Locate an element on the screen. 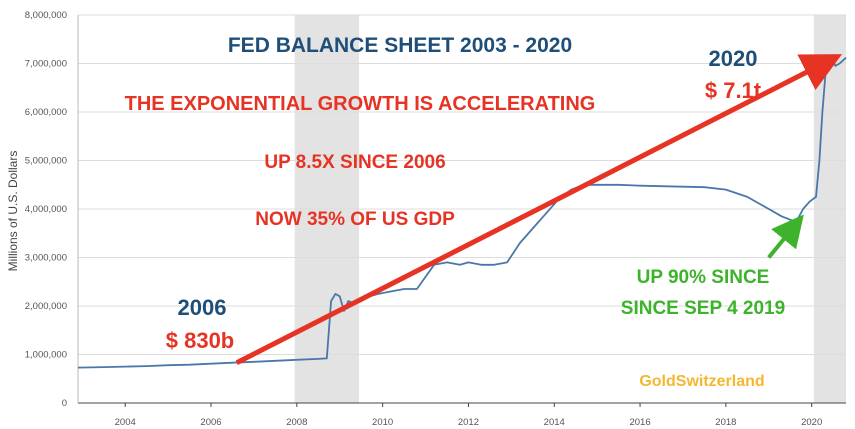 The width and height of the screenshot is (855, 429). y-axis-label: Millions of U.S. Dollars is located at coordinates (13, 211).